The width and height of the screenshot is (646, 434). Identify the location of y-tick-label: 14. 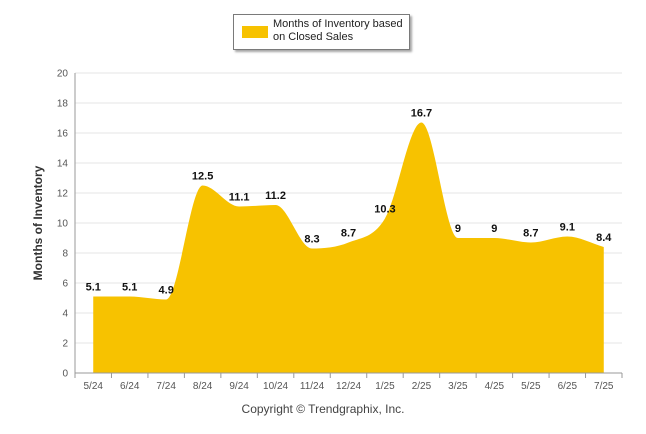
(63, 164).